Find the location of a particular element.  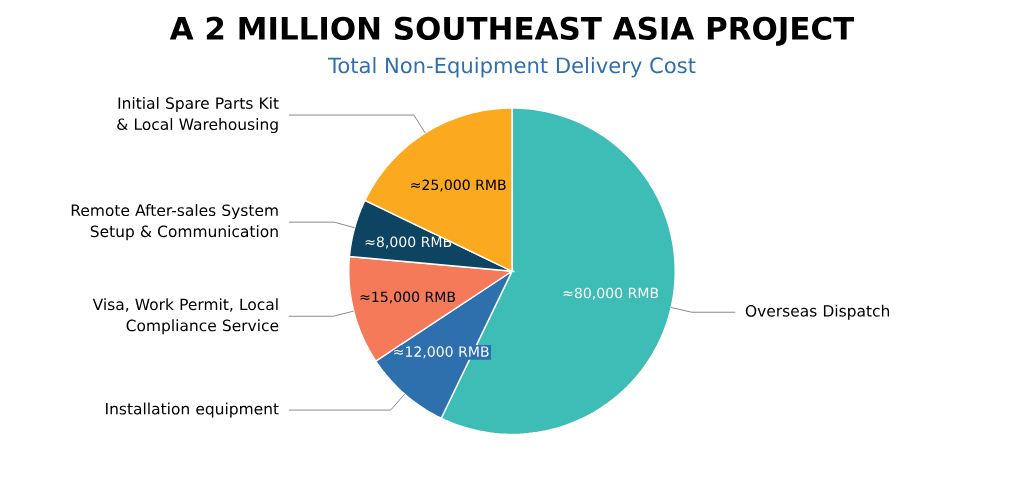

slice-label: Visa, Work Permit, Local Compliance Service is located at coordinates (185, 316).